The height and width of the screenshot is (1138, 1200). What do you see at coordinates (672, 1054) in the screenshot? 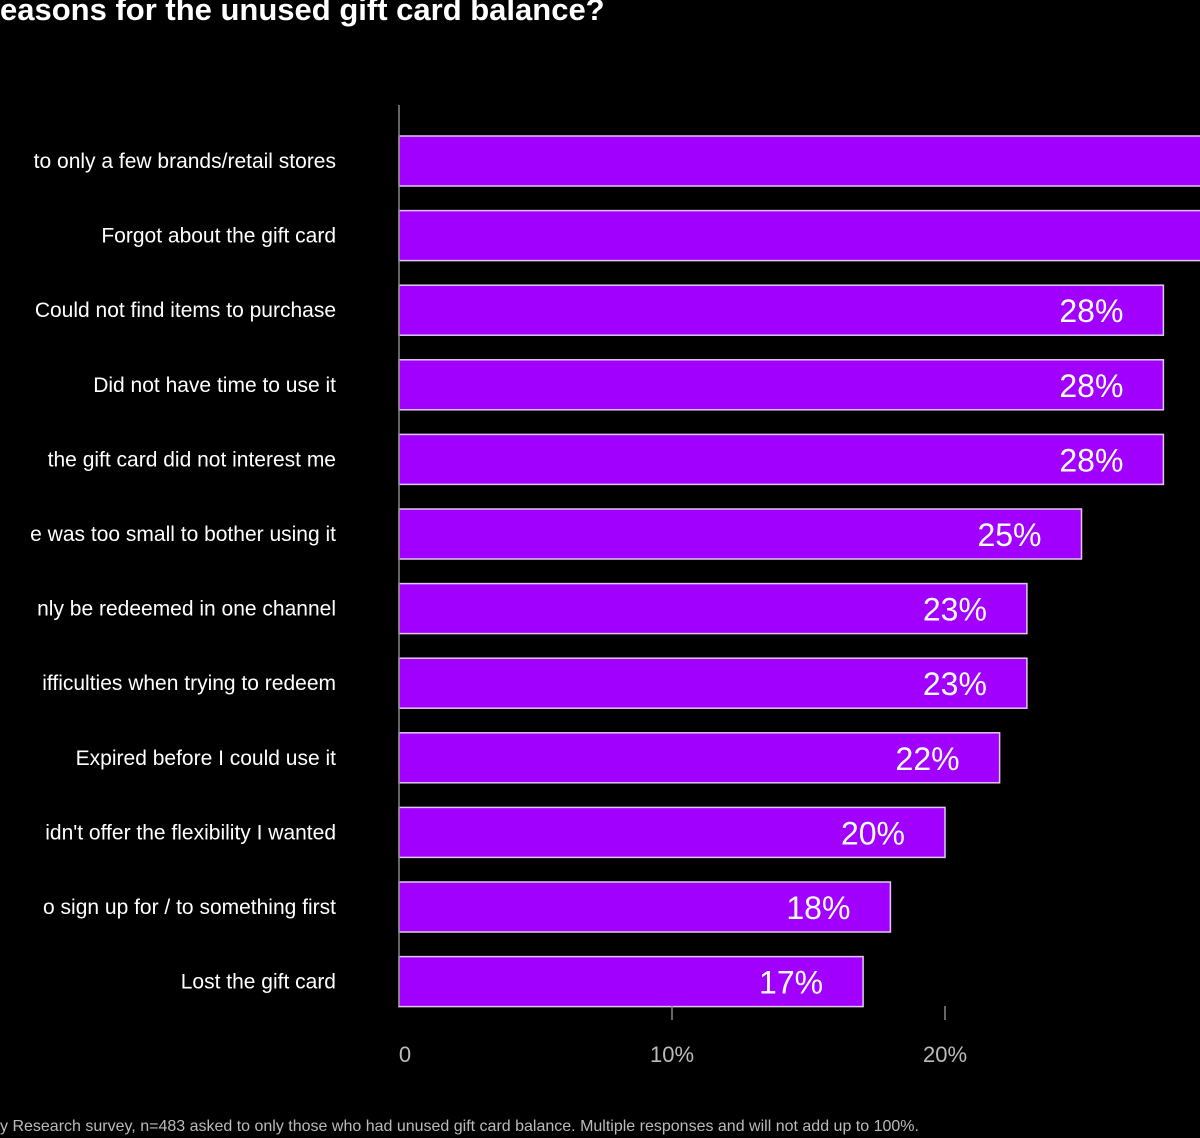
I see `x-tick-label: 10%` at bounding box center [672, 1054].